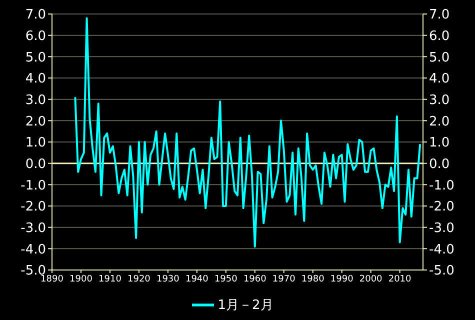 Image resolution: width=475 pixels, height=320 pixels. Describe the element at coordinates (439, 143) in the screenshot. I see `y2-tick-label: 1.0` at that location.